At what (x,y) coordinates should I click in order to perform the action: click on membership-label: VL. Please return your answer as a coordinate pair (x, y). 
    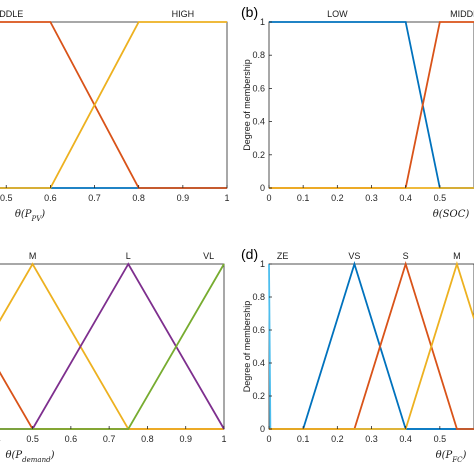
    Looking at the image, I should click on (208, 256).